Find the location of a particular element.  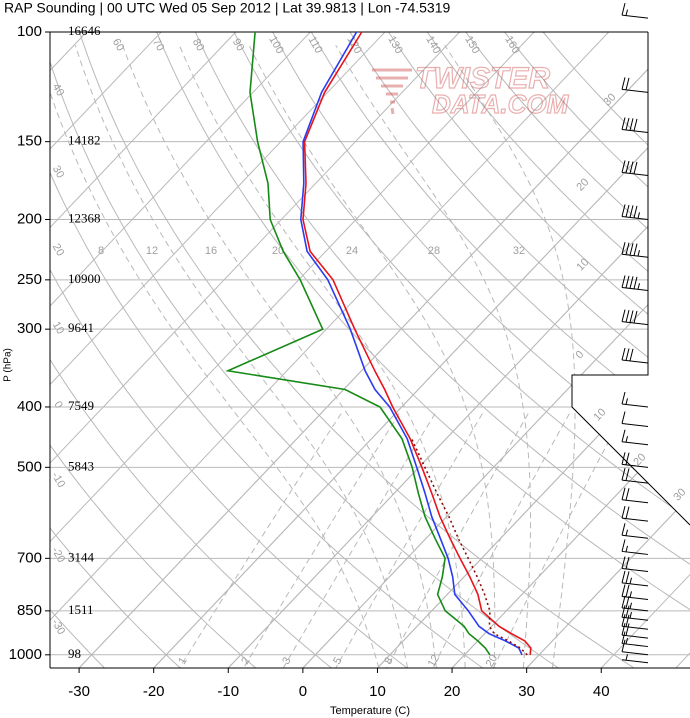

y-tick-label: 150 is located at coordinates (29, 141).